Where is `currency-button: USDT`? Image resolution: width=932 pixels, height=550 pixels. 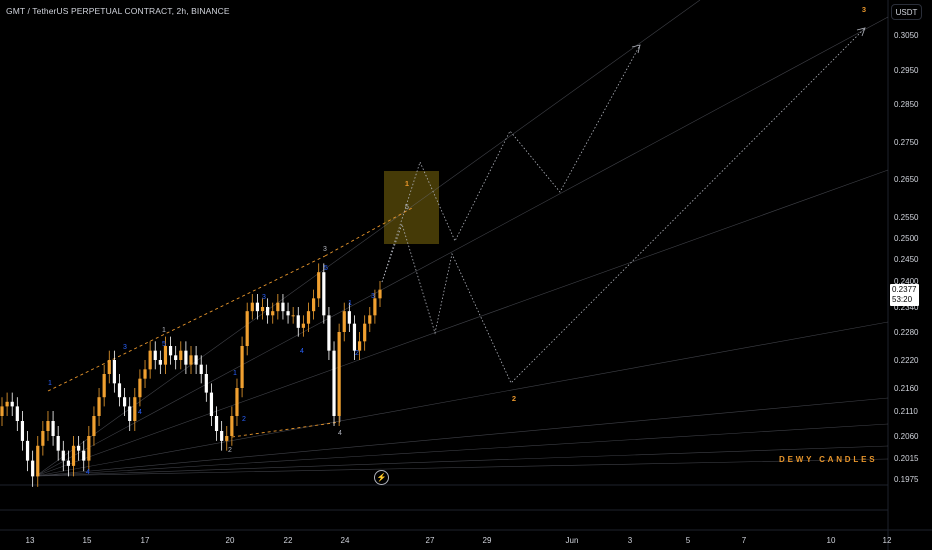 currency-button: USDT is located at coordinates (906, 12).